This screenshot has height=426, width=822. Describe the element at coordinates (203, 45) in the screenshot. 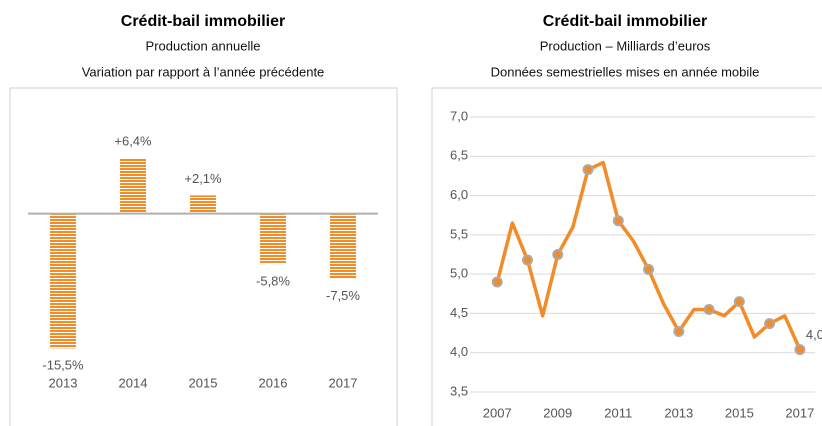

I see `chart-subtitle: Production annuelle` at that location.